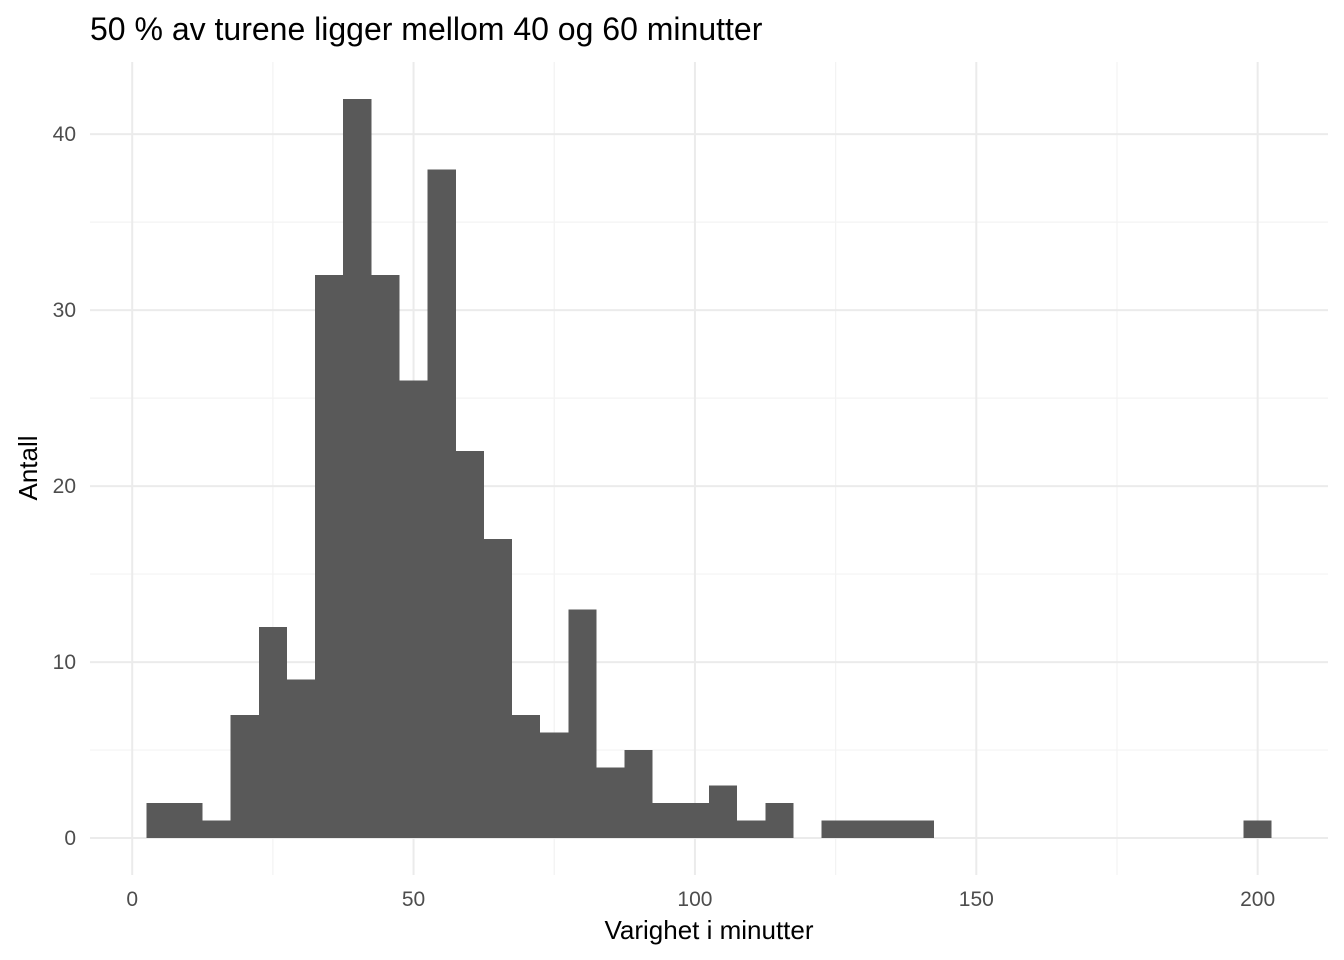 The width and height of the screenshot is (1344, 960). What do you see at coordinates (1257, 899) in the screenshot?
I see `x-tick-label: 200` at bounding box center [1257, 899].